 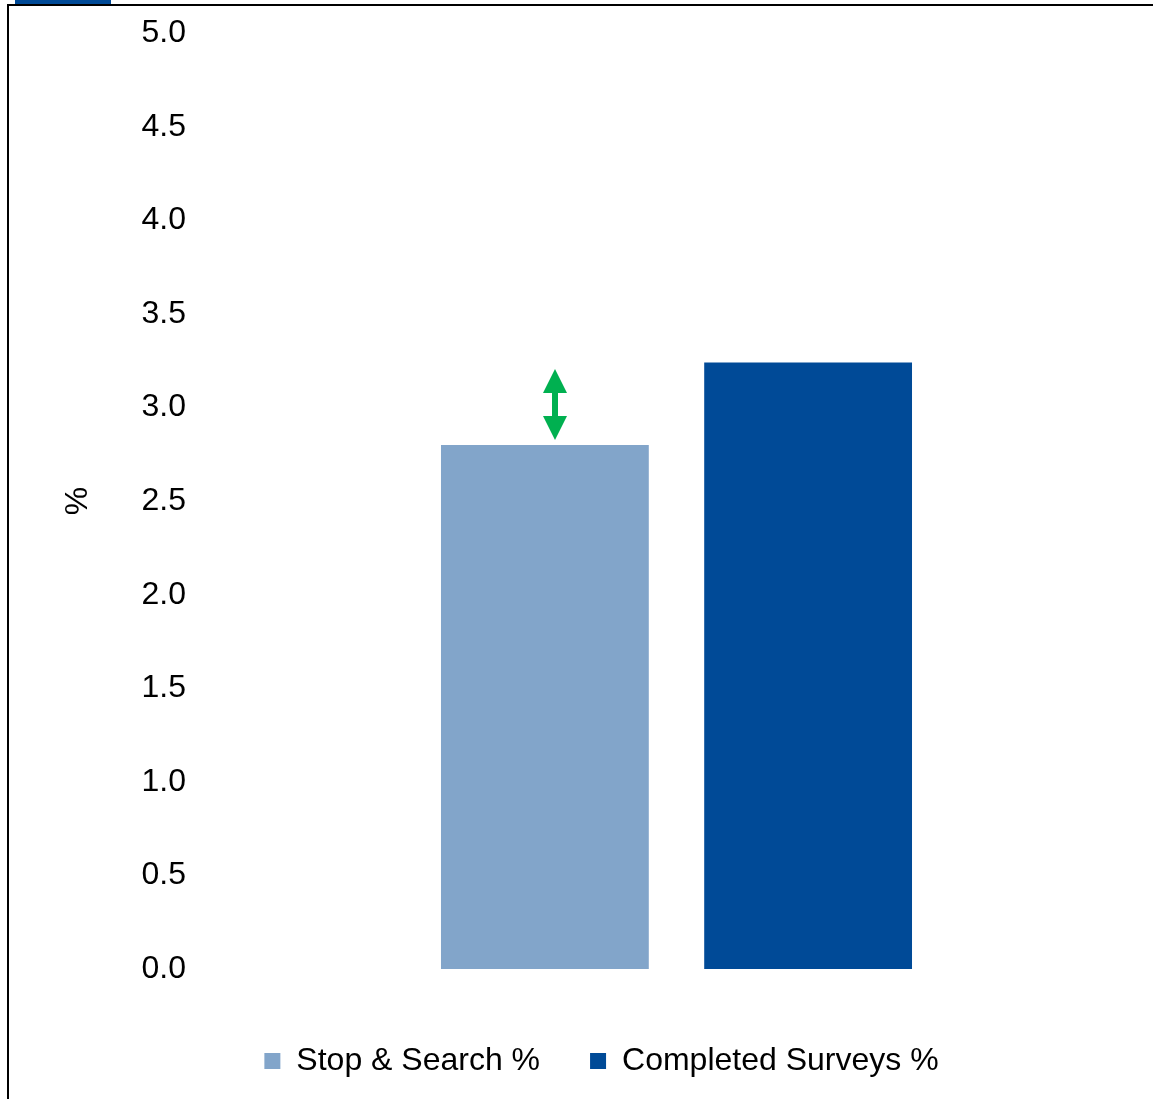 What do you see at coordinates (76, 501) in the screenshot?
I see `y-axis-title: %` at bounding box center [76, 501].